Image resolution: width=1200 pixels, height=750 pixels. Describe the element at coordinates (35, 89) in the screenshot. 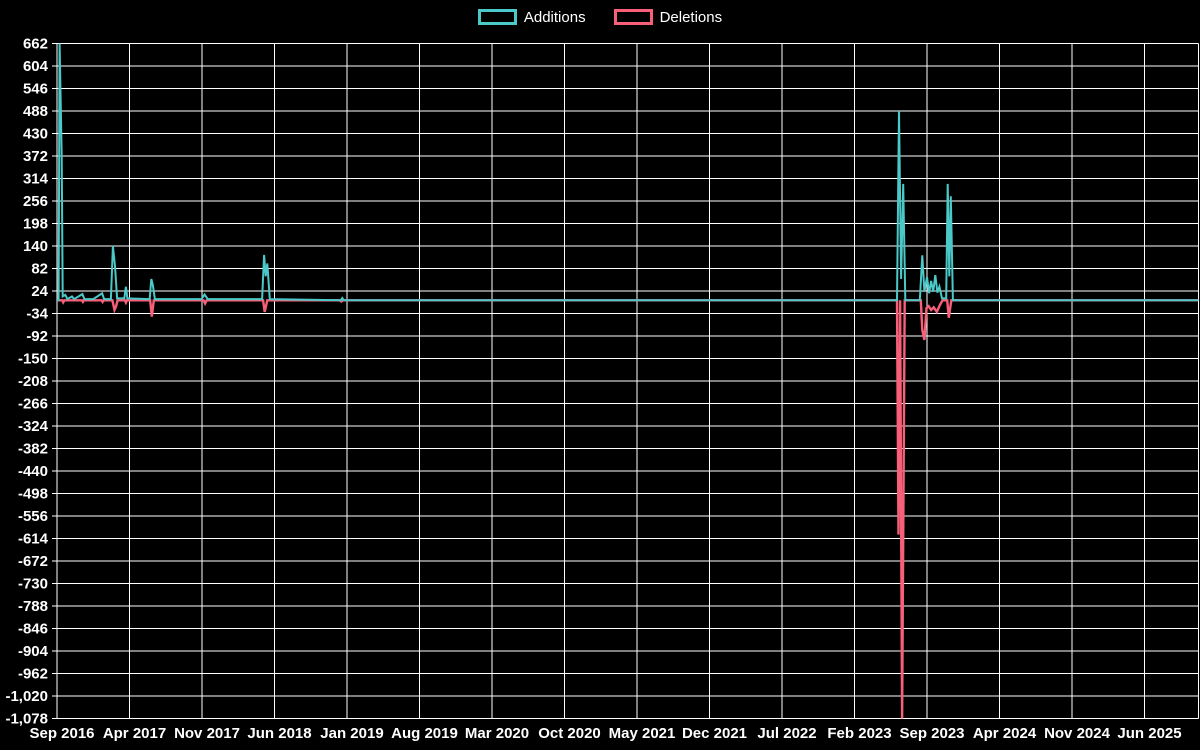

I see `y-tick-label: 546` at that location.